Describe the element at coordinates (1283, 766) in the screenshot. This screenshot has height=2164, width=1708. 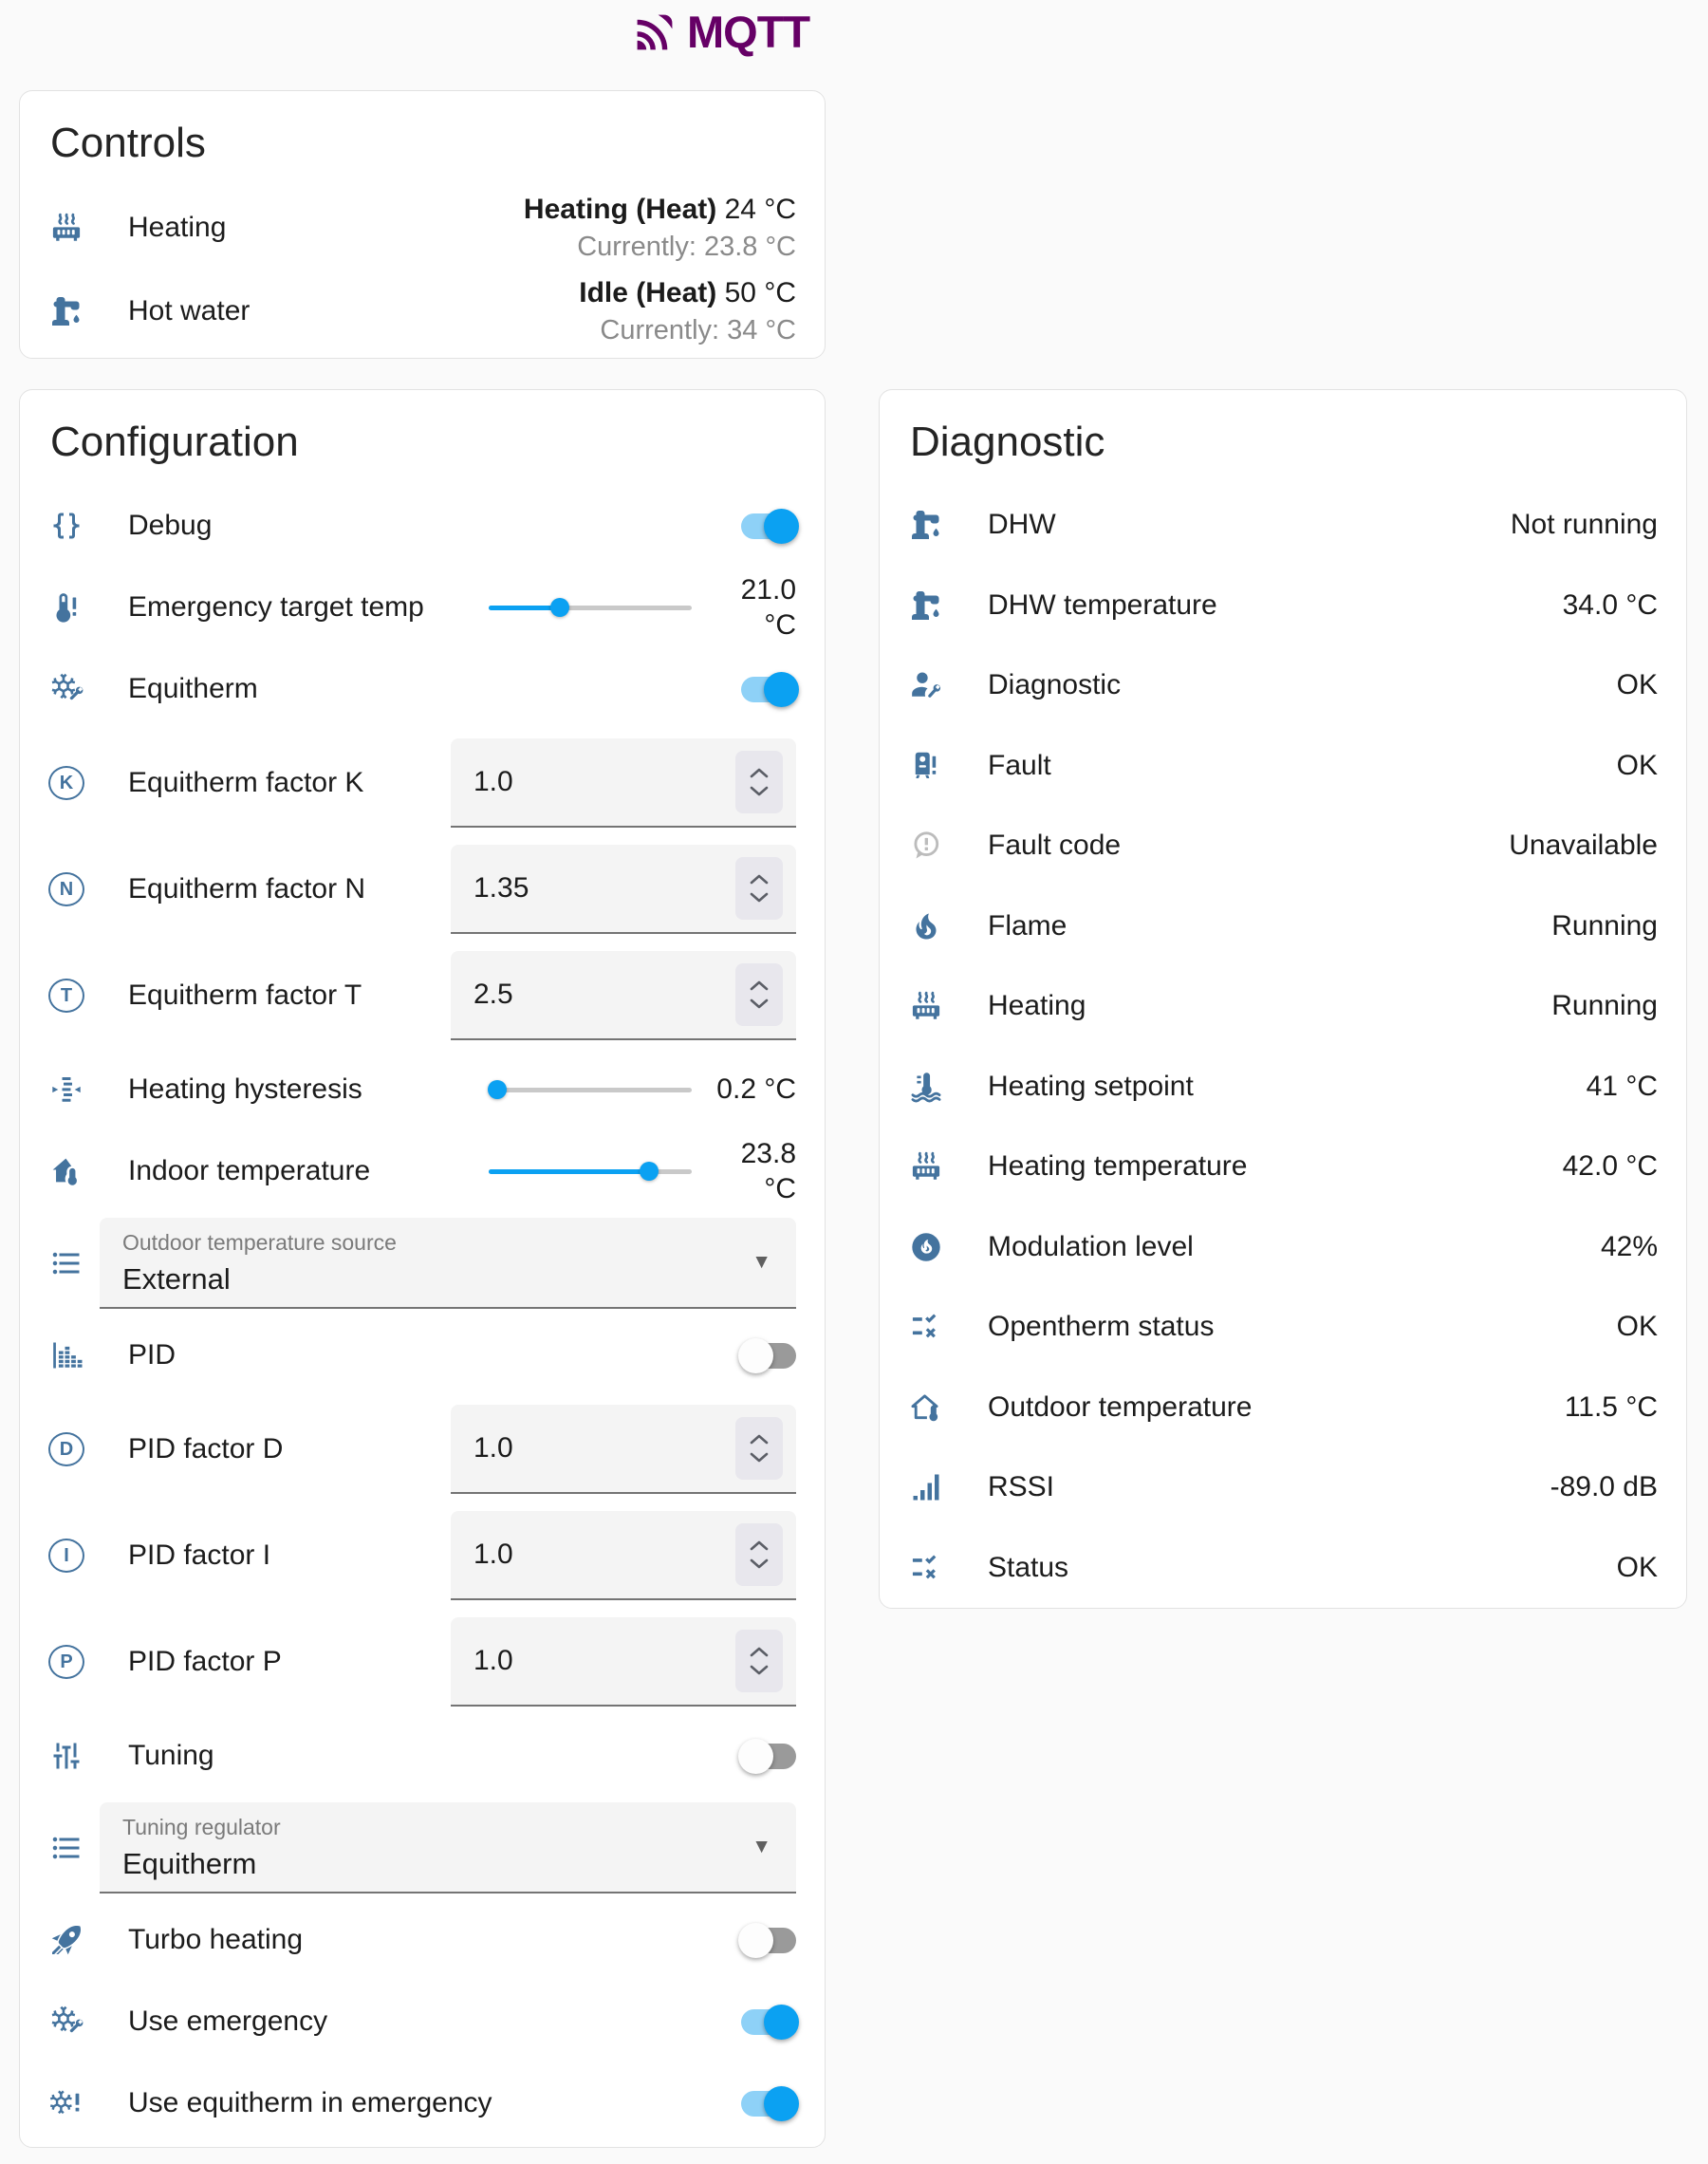
I see `diagnostic-row-fault: Fault OK` at that location.